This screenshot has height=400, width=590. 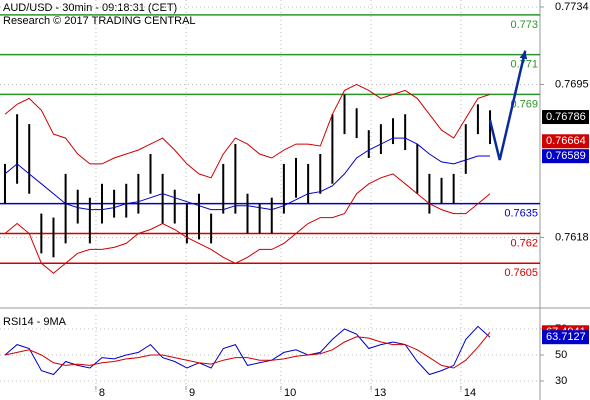 What do you see at coordinates (521, 273) in the screenshot?
I see `level-label: 0.7605` at bounding box center [521, 273].